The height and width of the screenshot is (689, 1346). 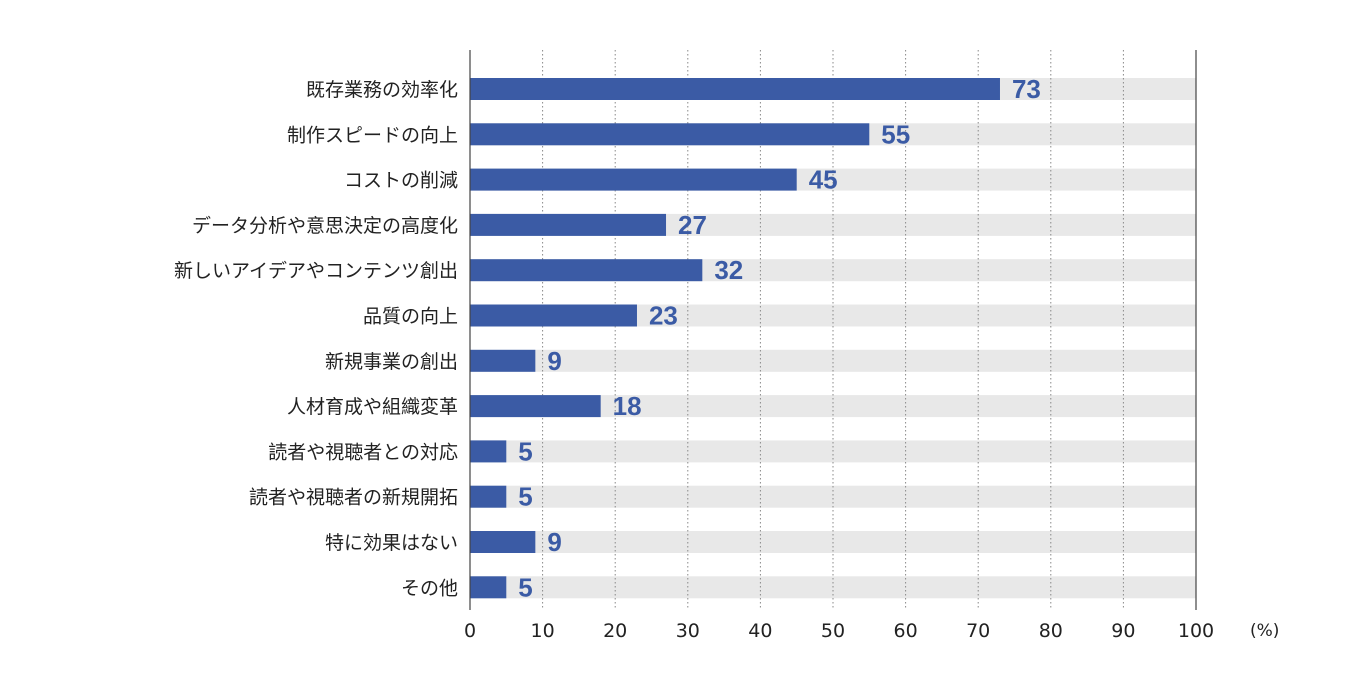 I want to click on x-tick-label: 10, so click(x=543, y=631).